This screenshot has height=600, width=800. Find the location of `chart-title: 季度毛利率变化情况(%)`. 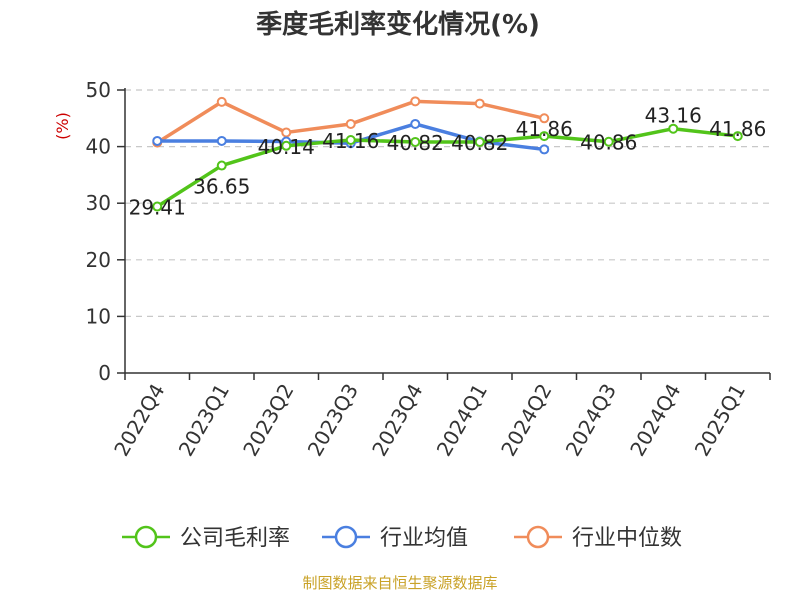

chart-title: 季度毛利率变化情况(%) is located at coordinates (398, 24).